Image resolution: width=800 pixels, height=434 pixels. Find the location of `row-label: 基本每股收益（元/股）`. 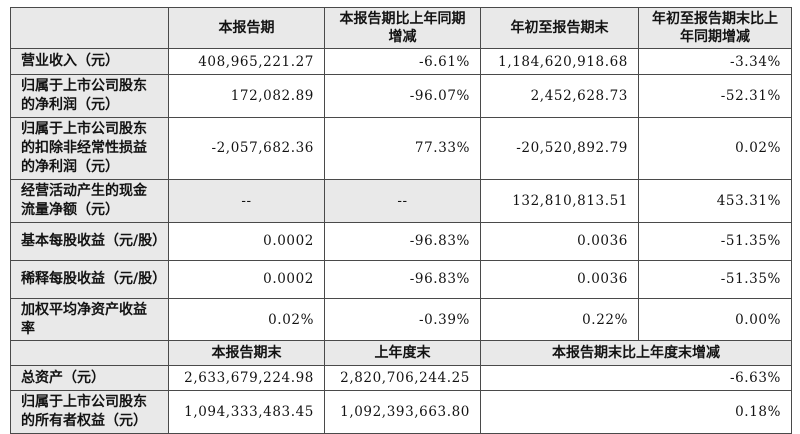

row-label: 基本每股收益（元/股） is located at coordinates (89, 241).